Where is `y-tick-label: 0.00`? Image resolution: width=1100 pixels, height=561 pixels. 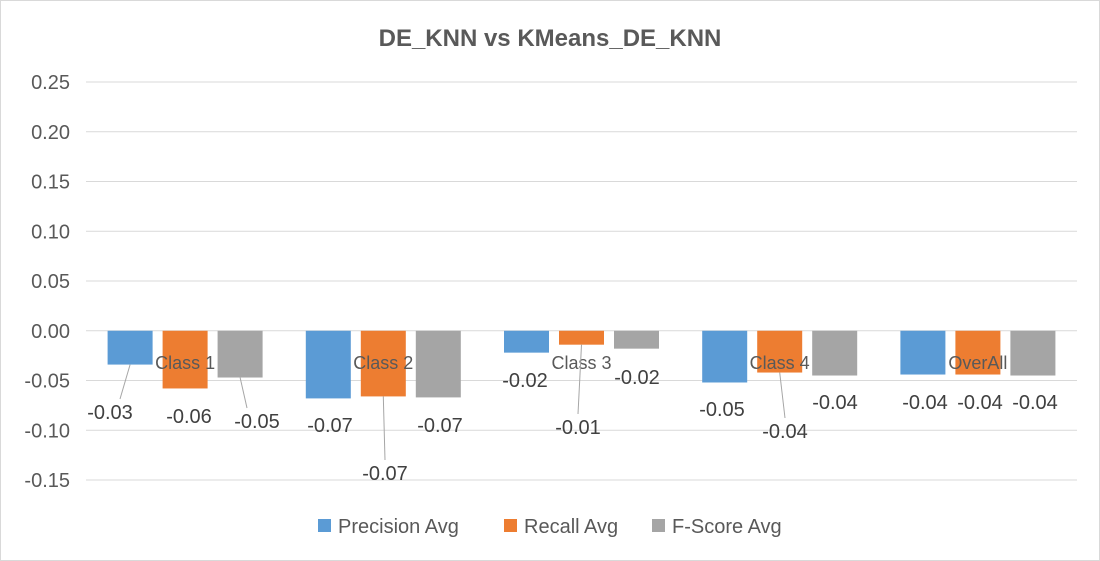 y-tick-label: 0.00 is located at coordinates (50, 332).